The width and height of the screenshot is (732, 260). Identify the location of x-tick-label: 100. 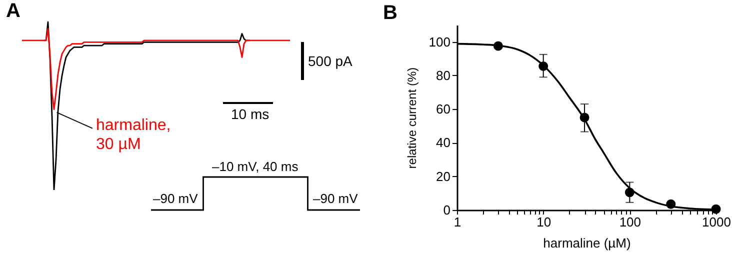
(630, 222).